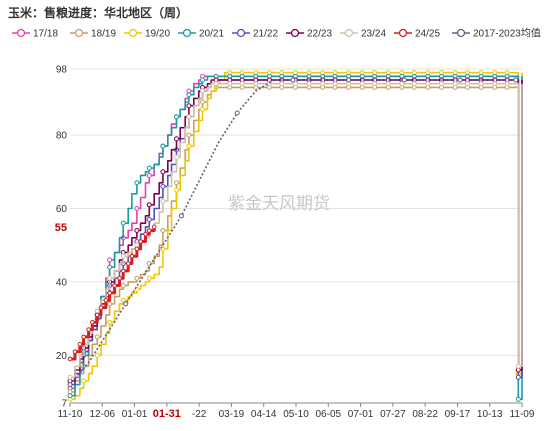  What do you see at coordinates (62, 136) in the screenshot?
I see `y-tick-label: 80` at bounding box center [62, 136].